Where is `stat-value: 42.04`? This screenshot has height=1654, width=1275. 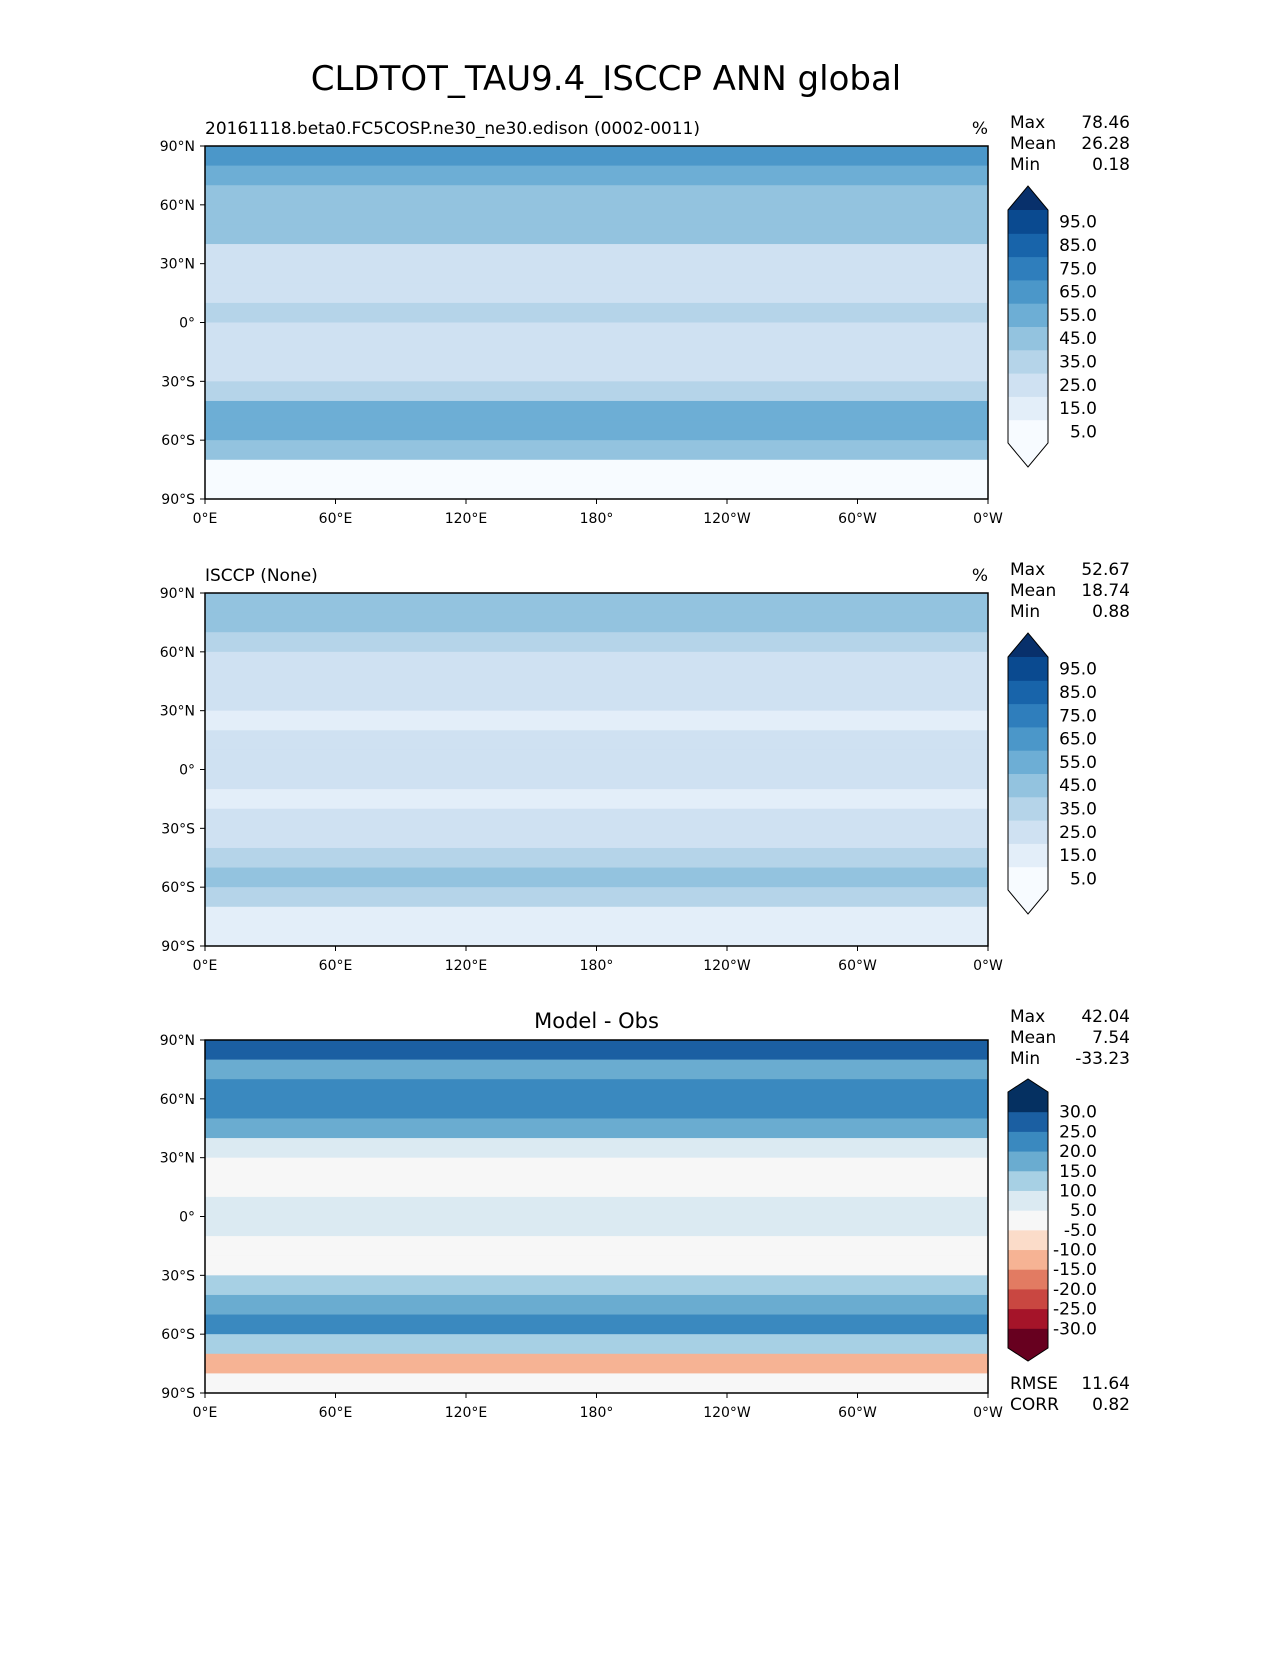
stat-value: 42.04 is located at coordinates (1105, 1017).